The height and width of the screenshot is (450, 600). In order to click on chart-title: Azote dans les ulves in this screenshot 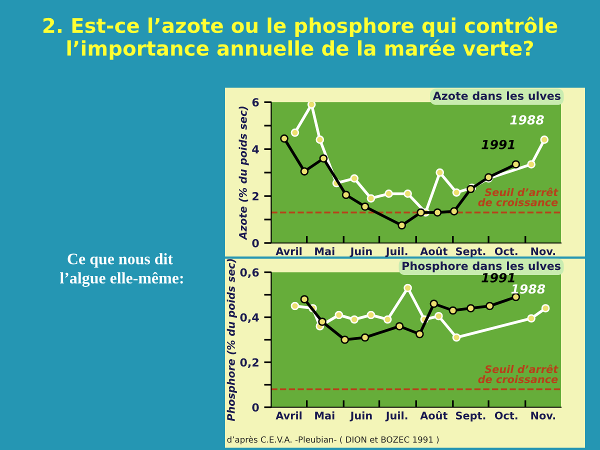, I will do `click(496, 95)`.